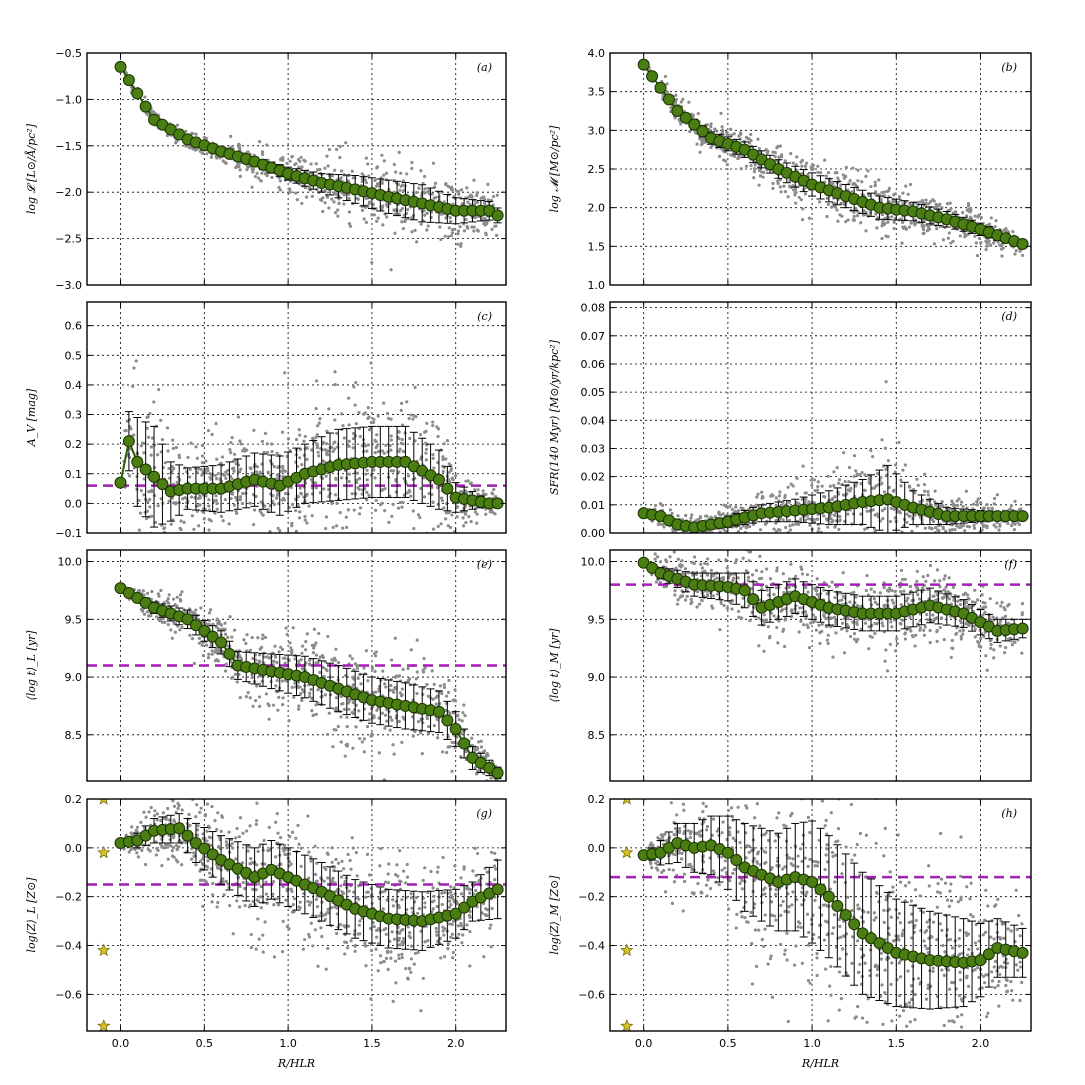  What do you see at coordinates (677, 111) in the screenshot?
I see `profile-marker` at bounding box center [677, 111].